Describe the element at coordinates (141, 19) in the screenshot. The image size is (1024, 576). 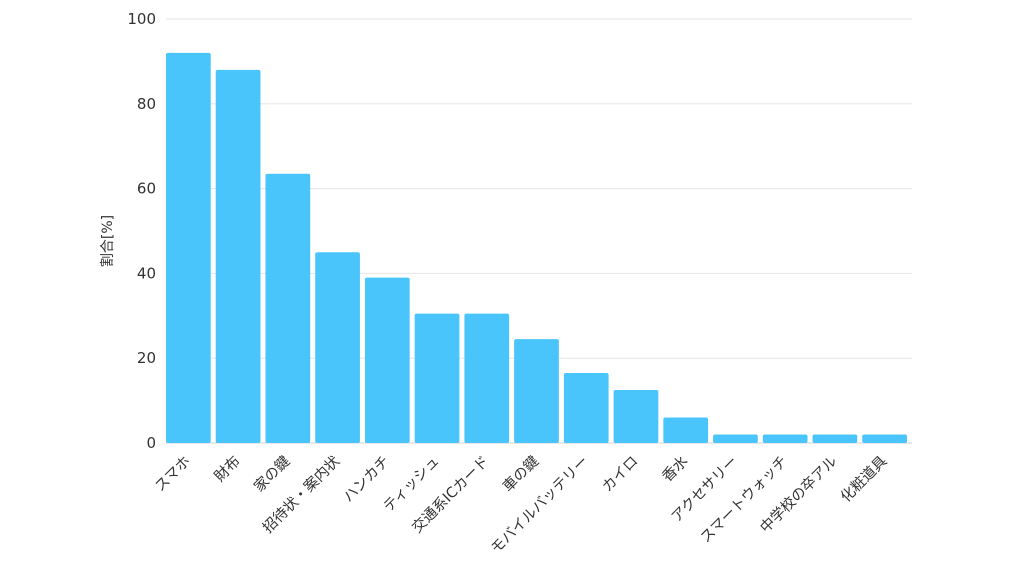
I see `y-tick-label: 100` at that location.